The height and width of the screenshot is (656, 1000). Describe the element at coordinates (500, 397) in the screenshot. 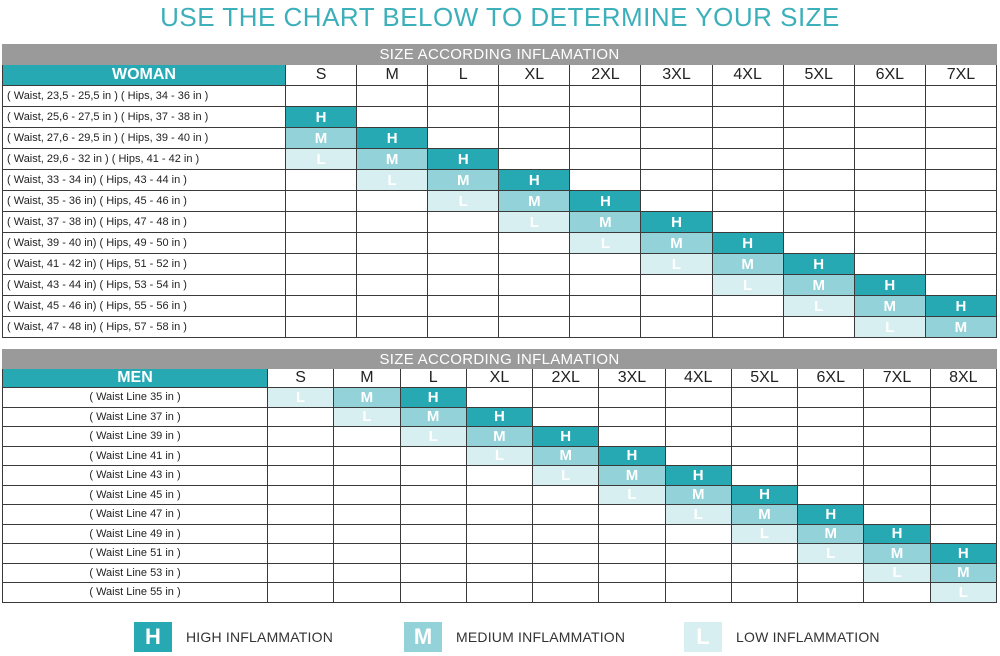

I see `table-row: ( Waist Line 35 in ) L M H` at that location.